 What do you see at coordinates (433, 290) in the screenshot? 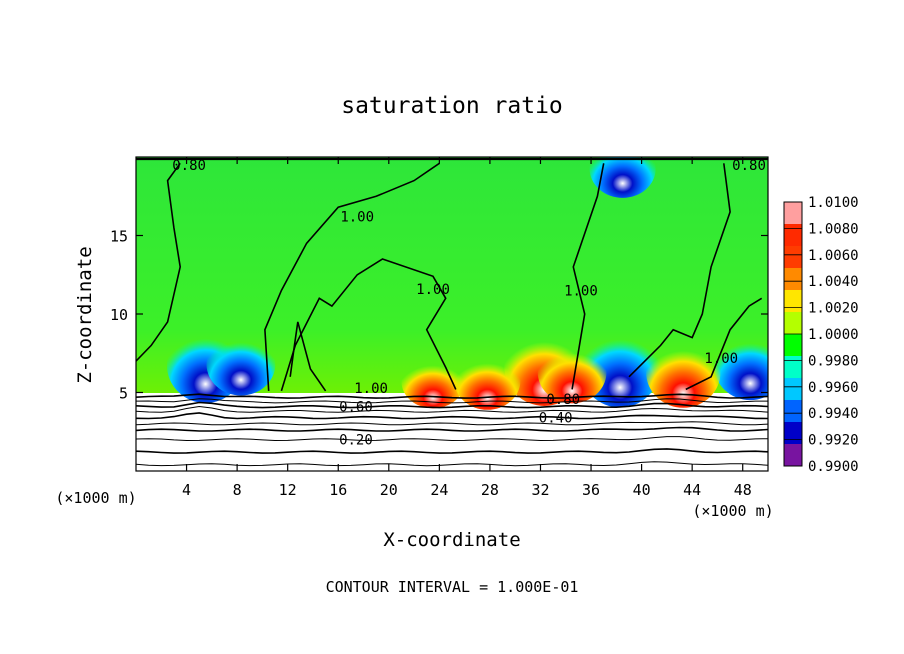
I see `contour-label-3: 1.00` at bounding box center [433, 290].